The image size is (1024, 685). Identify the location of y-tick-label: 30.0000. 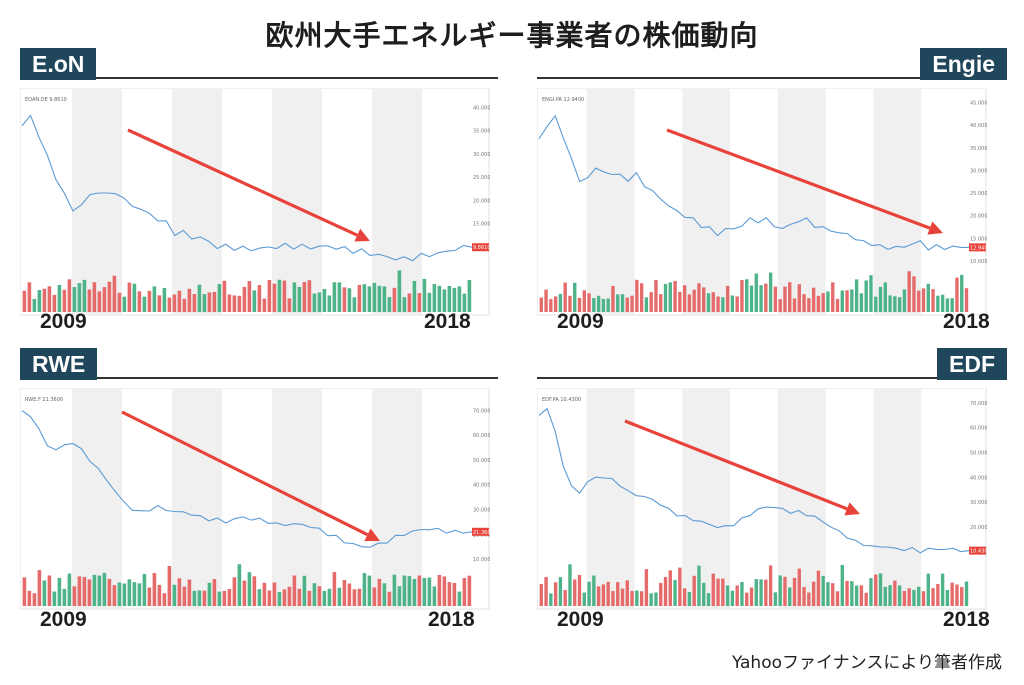
(978, 503).